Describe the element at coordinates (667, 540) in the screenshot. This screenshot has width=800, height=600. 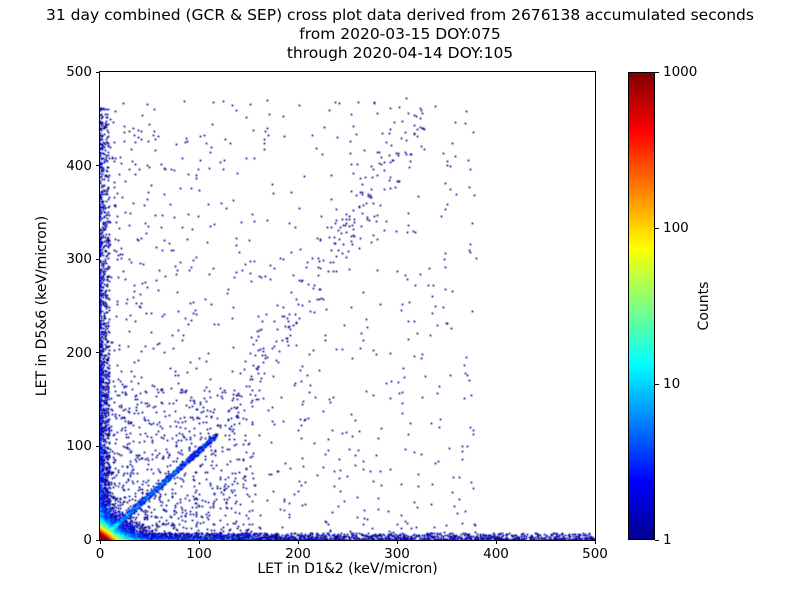
I see `colorbar-tick-label: 1` at that location.